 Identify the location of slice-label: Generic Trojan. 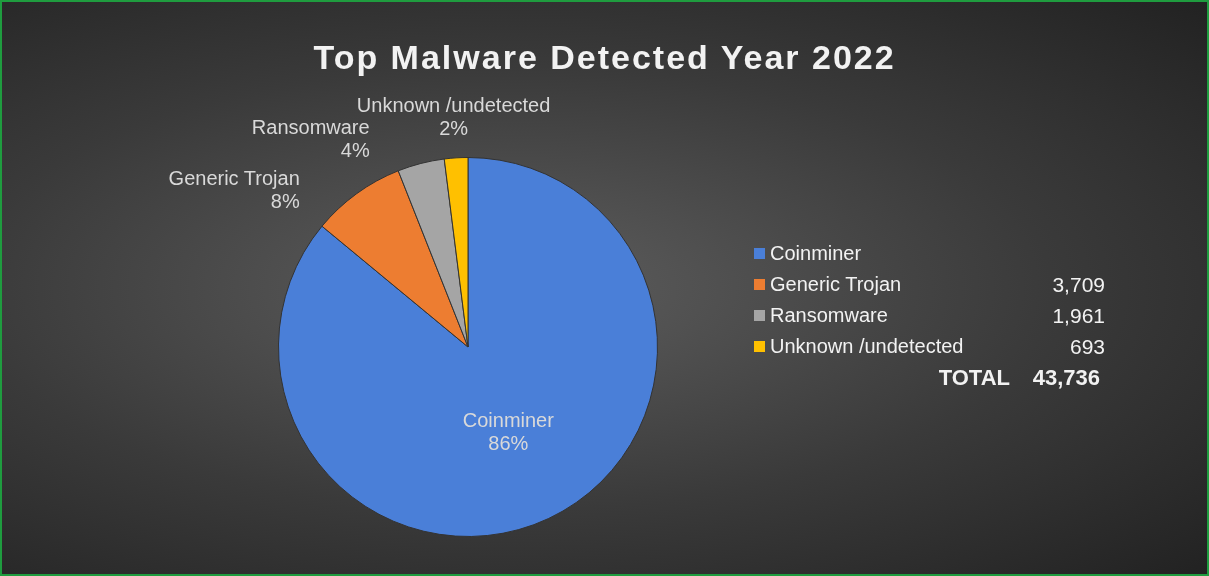
(234, 177).